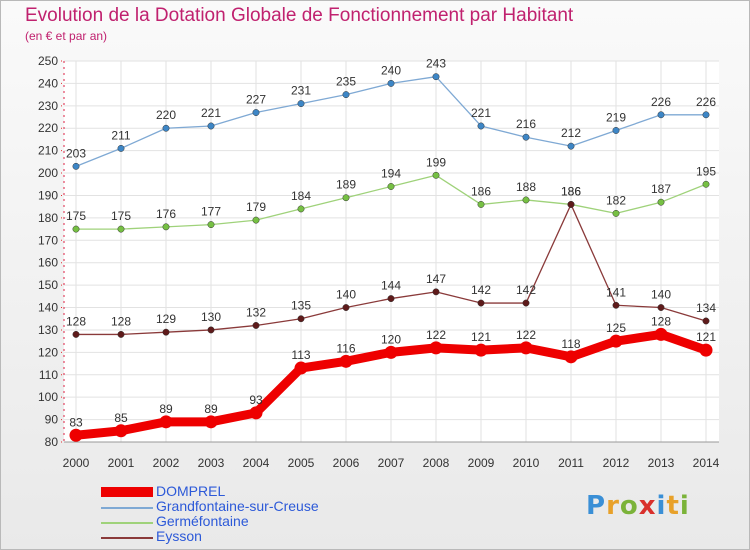  I want to click on y-tick-label: 130, so click(48, 330).